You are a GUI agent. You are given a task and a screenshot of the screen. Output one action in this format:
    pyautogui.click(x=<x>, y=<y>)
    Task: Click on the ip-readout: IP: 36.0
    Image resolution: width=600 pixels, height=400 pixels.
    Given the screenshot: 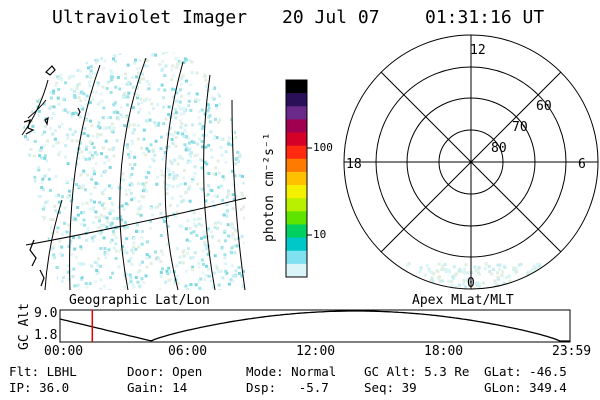 What is the action you would take?
    pyautogui.click(x=39, y=387)
    